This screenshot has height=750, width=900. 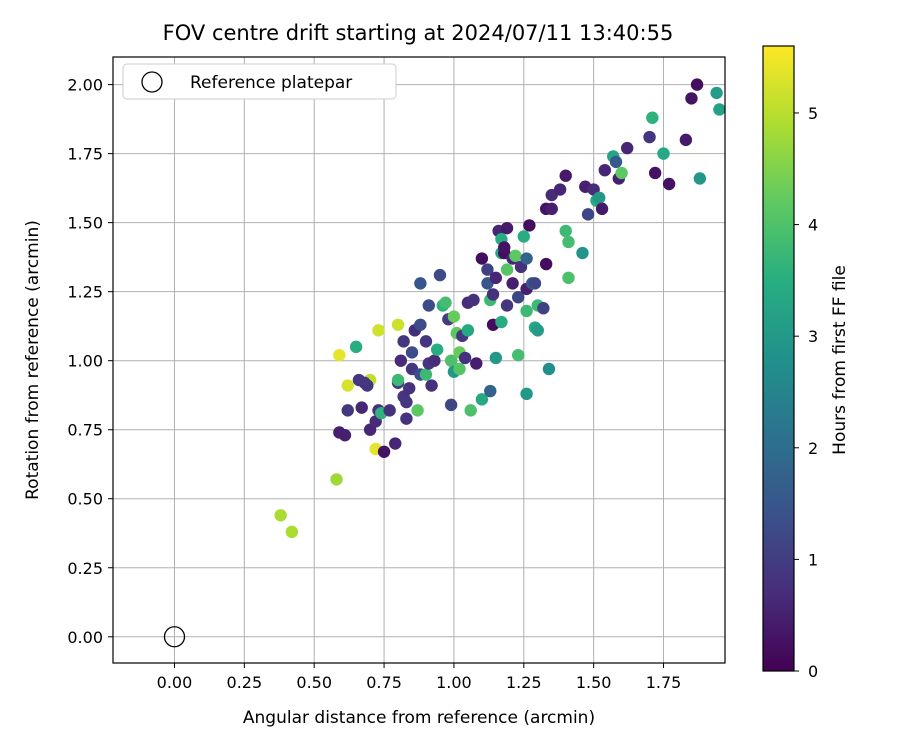 I want to click on colorbar-tick-label: 3, so click(x=813, y=336).